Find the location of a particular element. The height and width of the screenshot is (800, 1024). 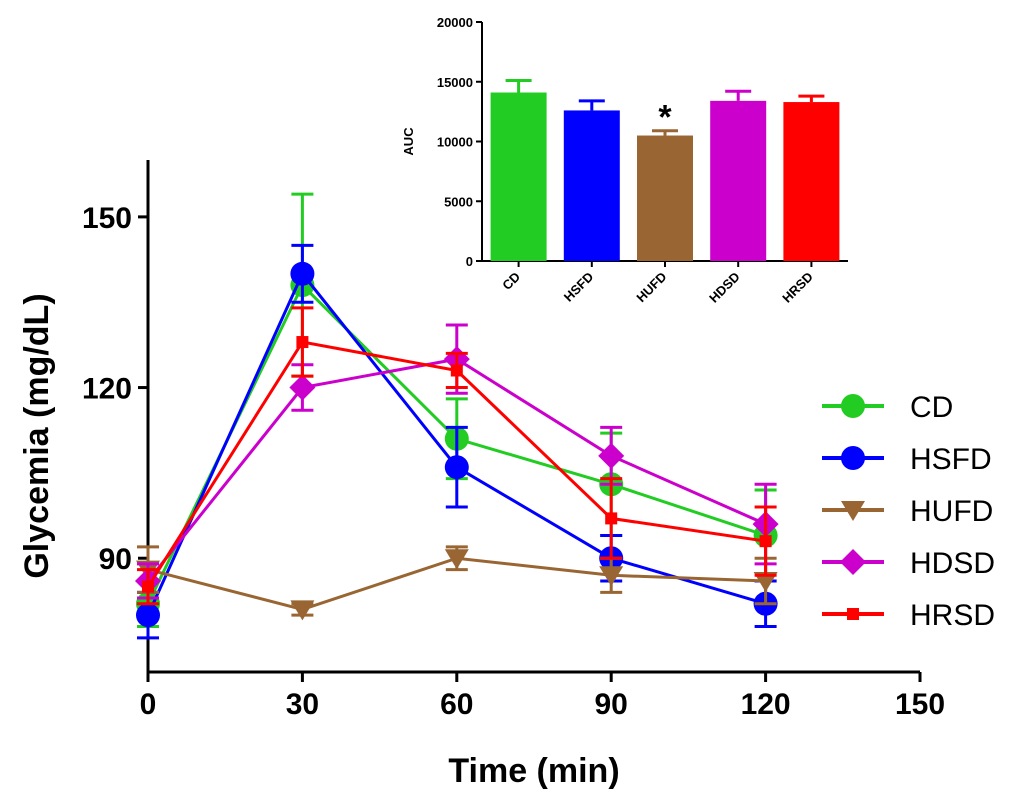

inset-category-label: HRSD is located at coordinates (797, 287).